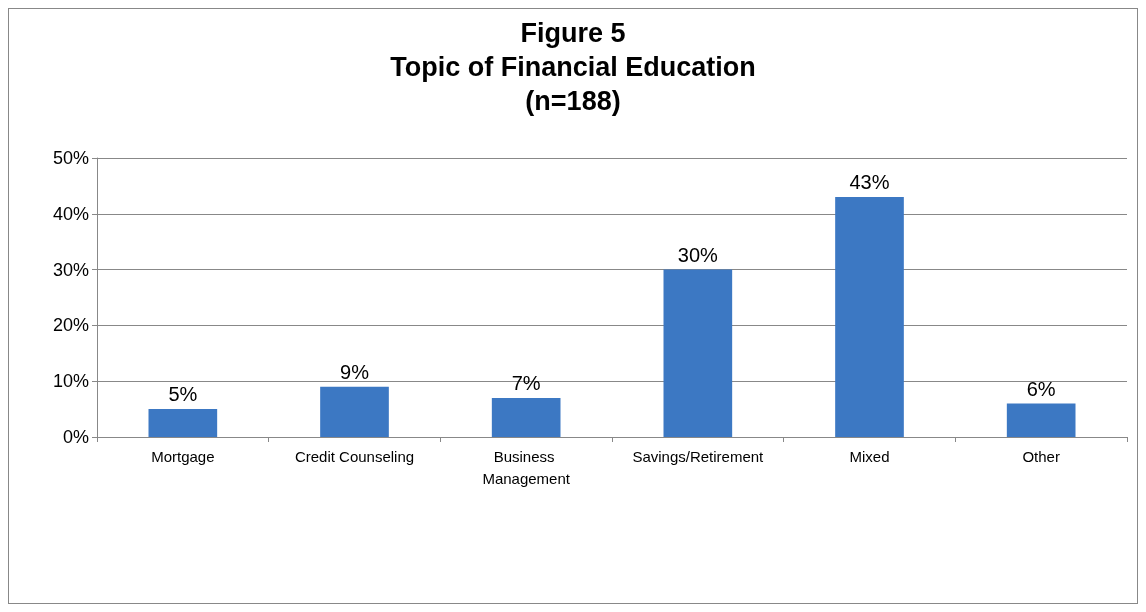  What do you see at coordinates (183, 394) in the screenshot?
I see `data-label: 5%` at bounding box center [183, 394].